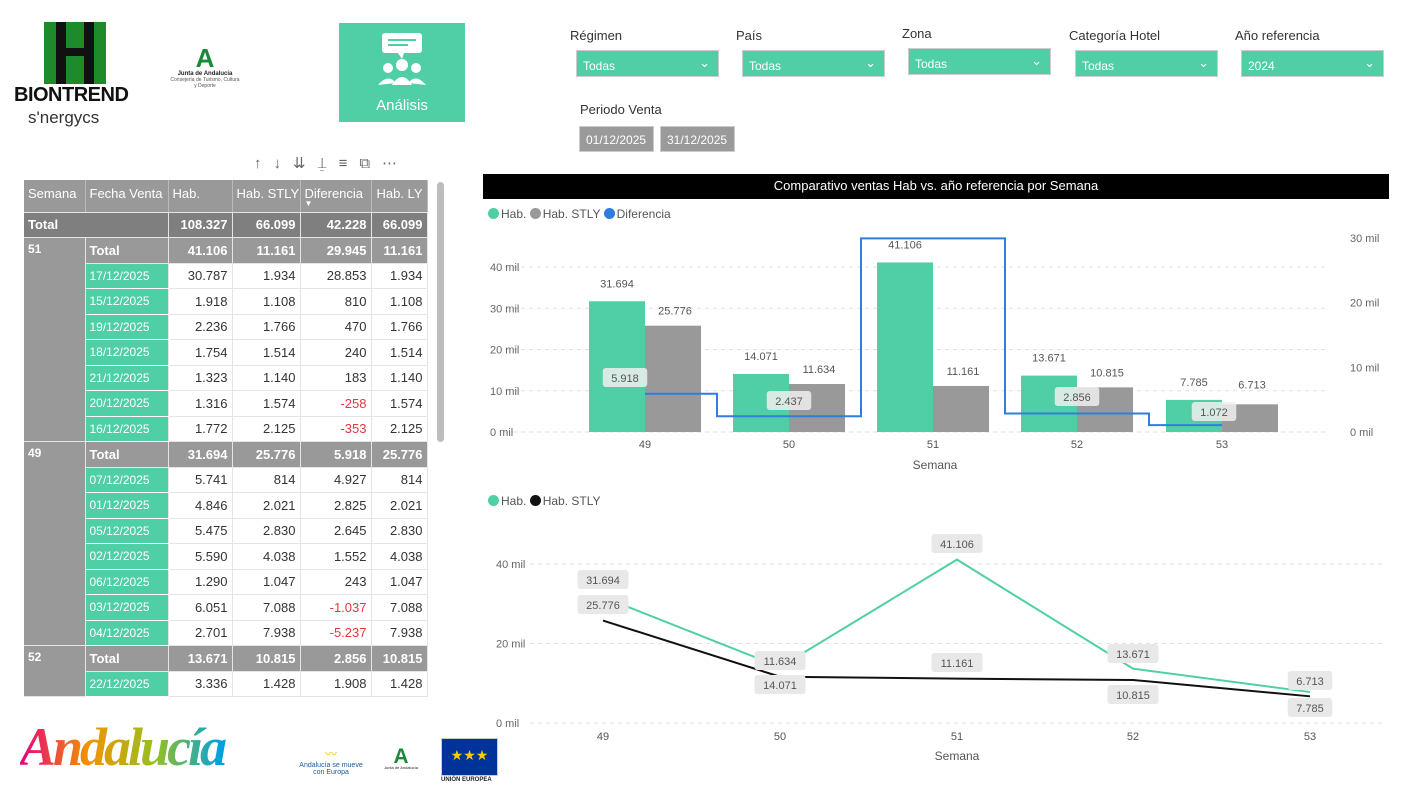  What do you see at coordinates (905, 245) in the screenshot?
I see `data-label-hab: 41.106` at bounding box center [905, 245].